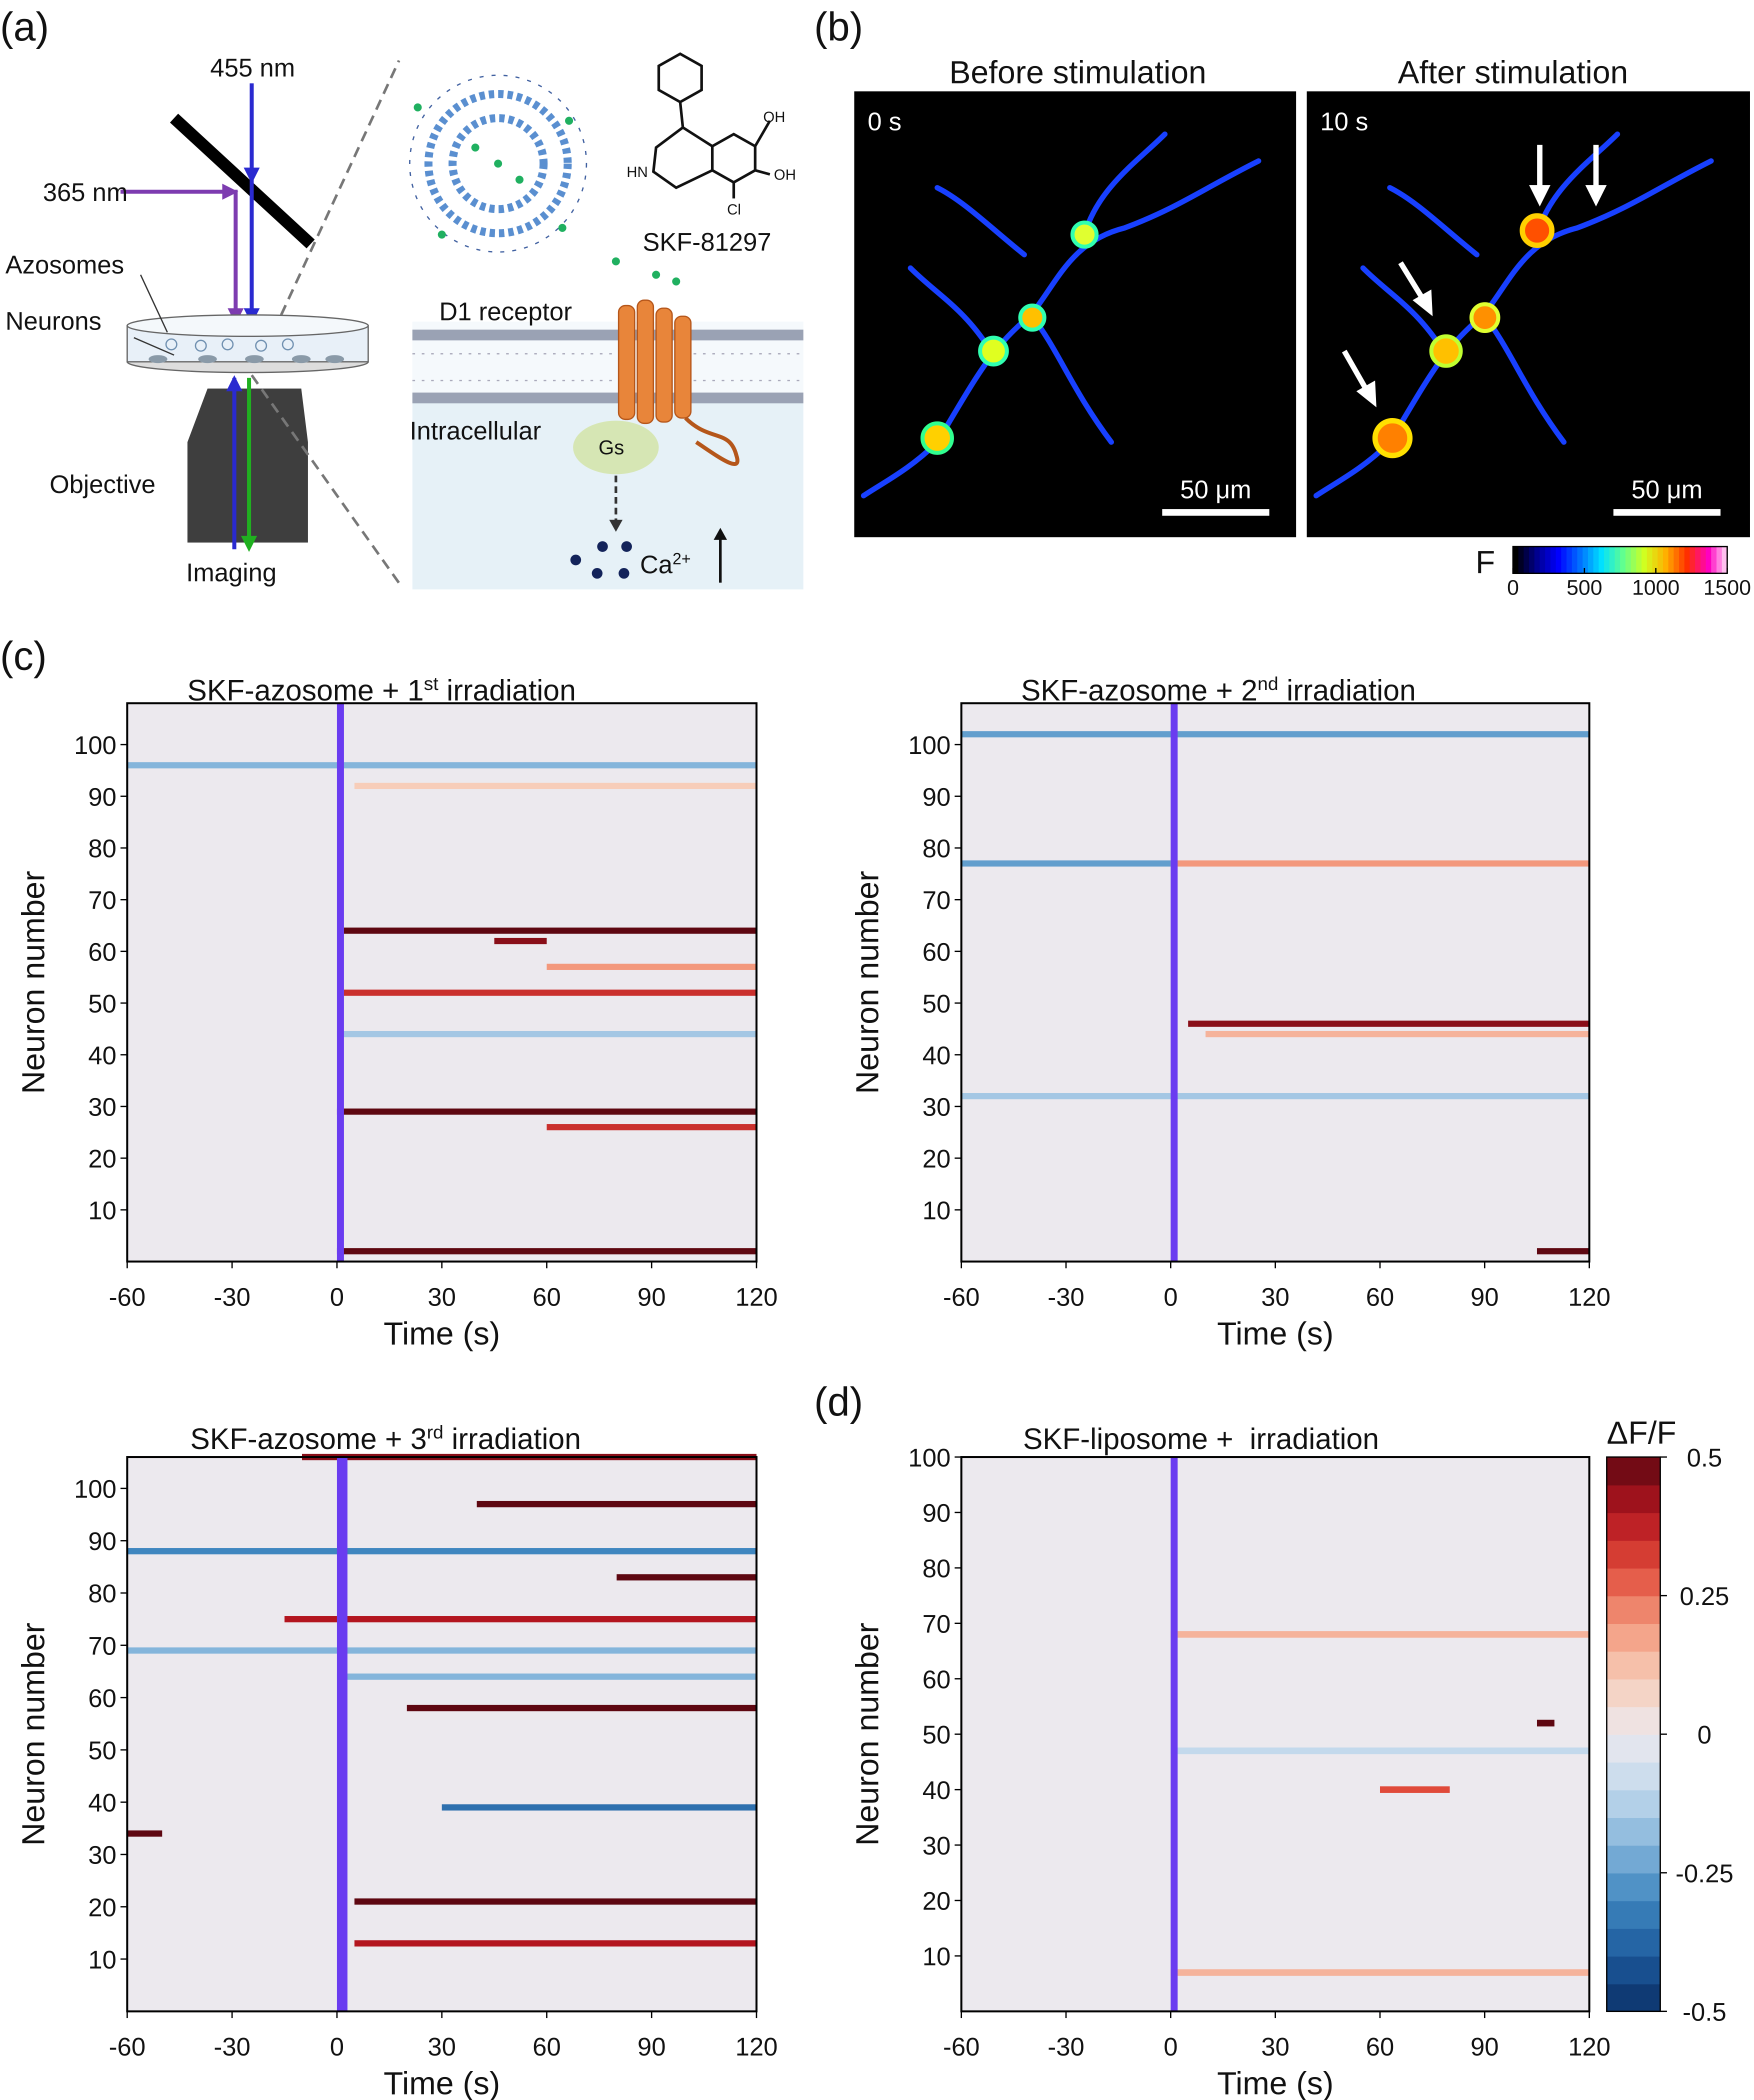 The width and height of the screenshot is (1754, 2100). Describe the element at coordinates (929, 1458) in the screenshot. I see `y-tick-label: 100` at that location.